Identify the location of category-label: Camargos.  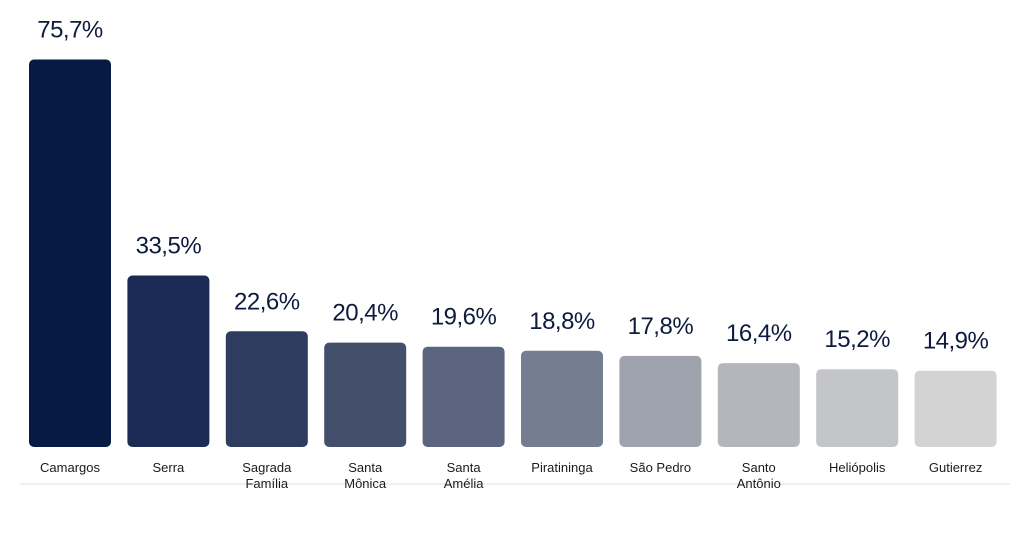
(70, 467).